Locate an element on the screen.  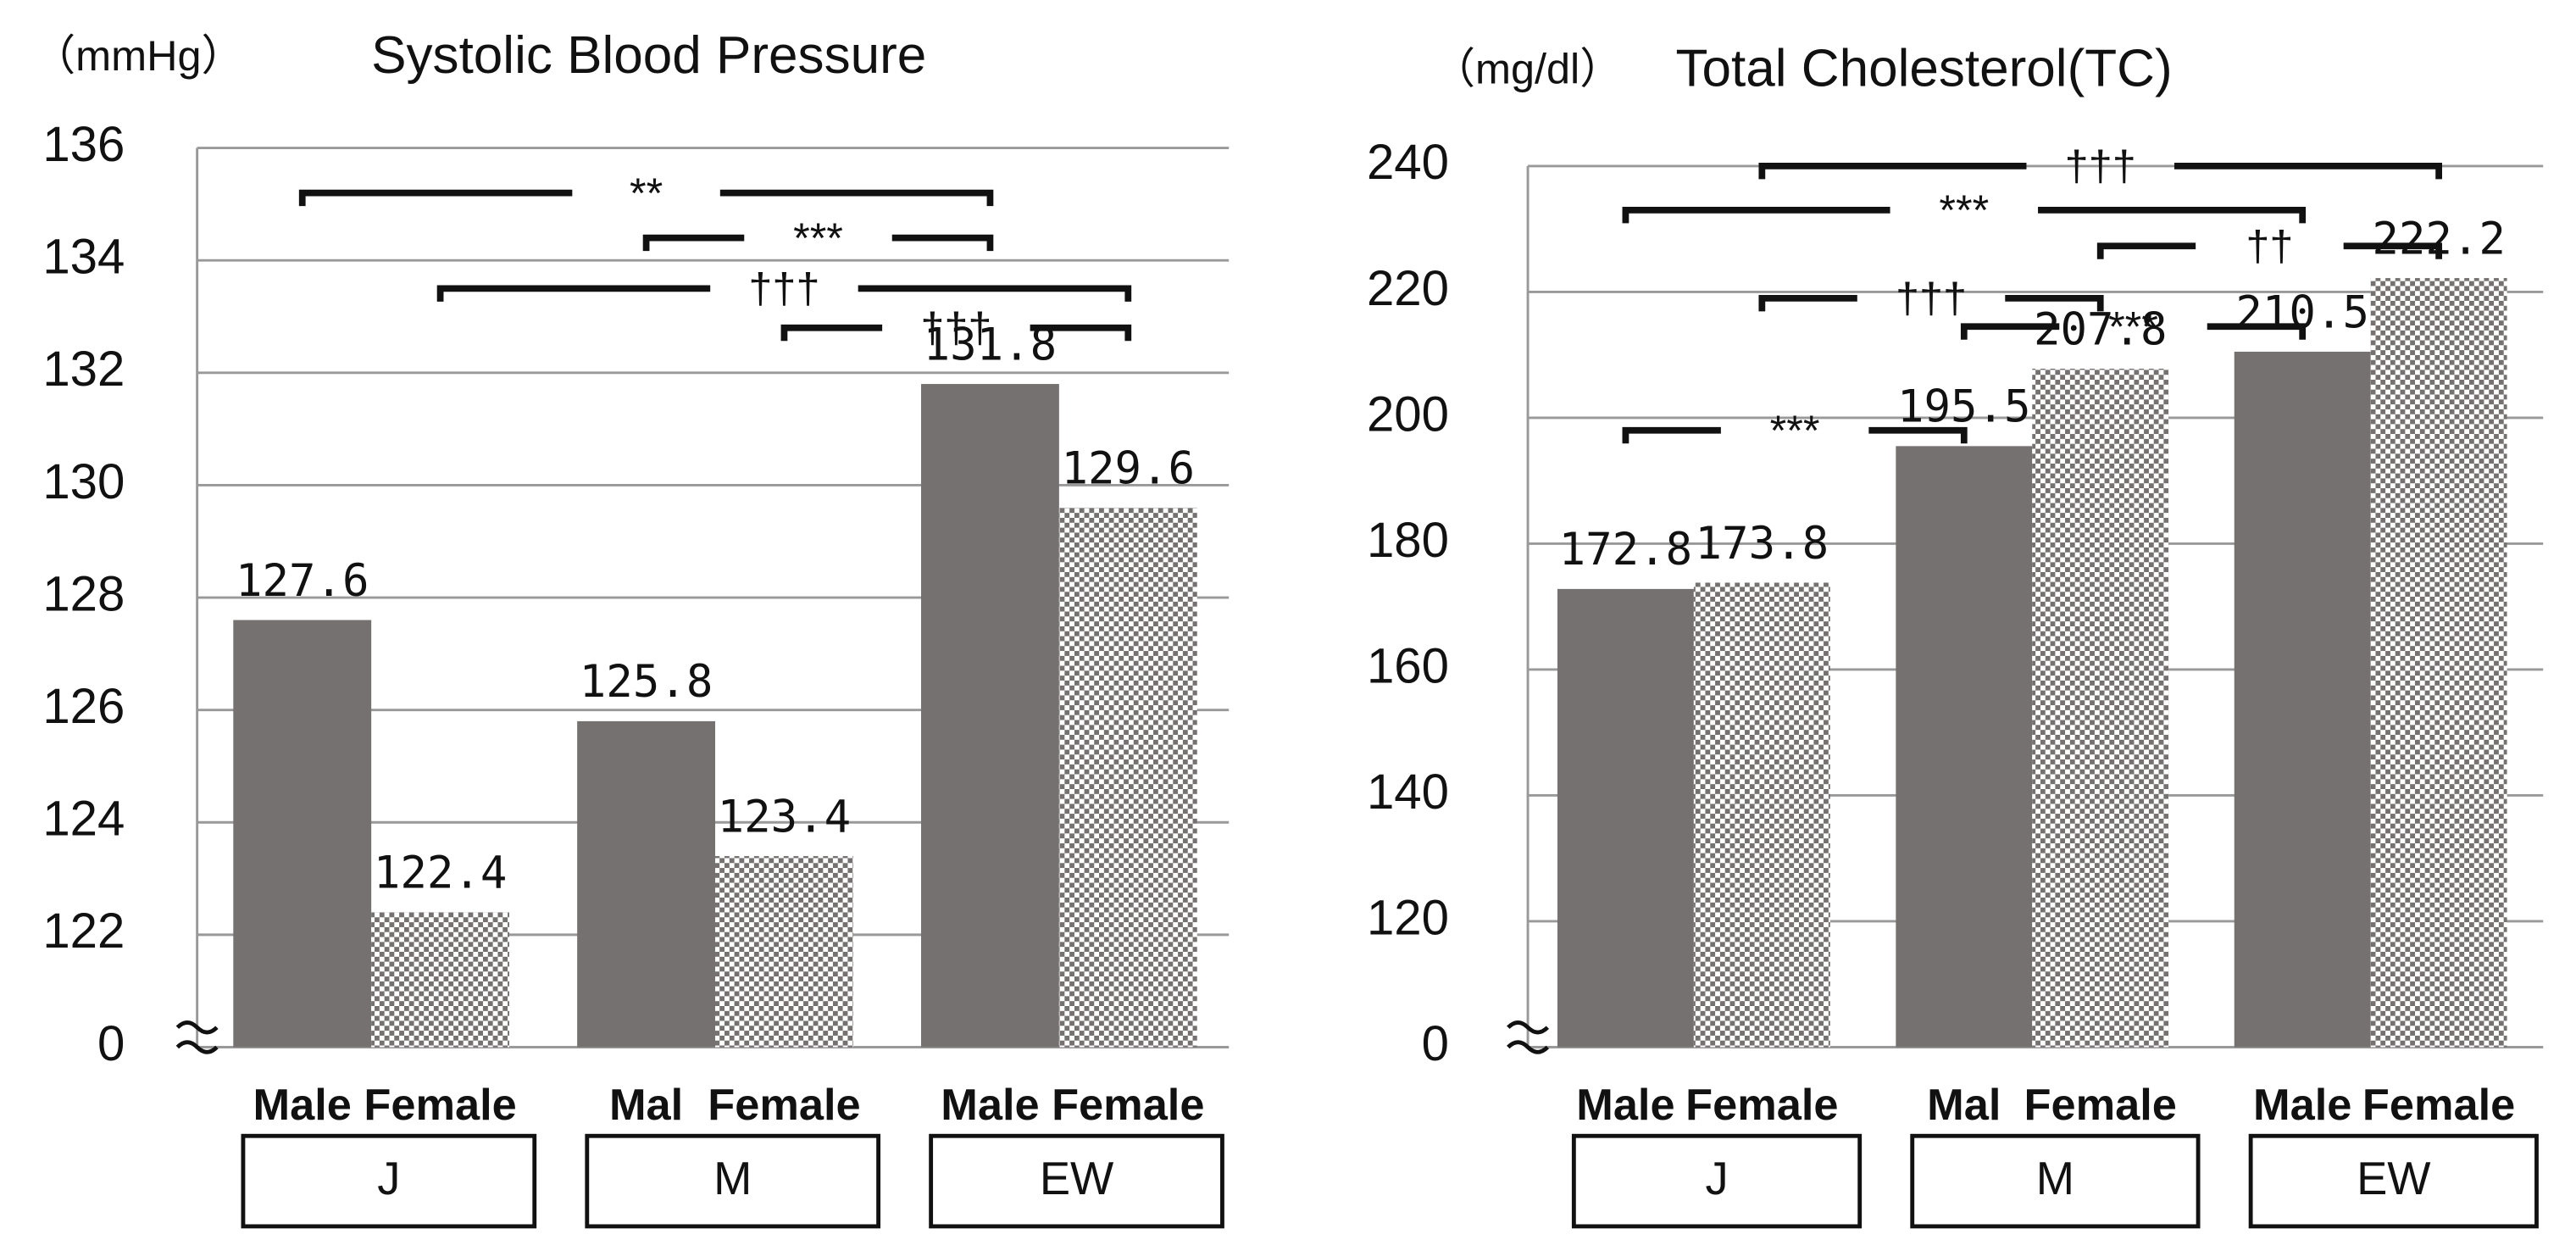
unit-label: （mg/dl） is located at coordinates (1528, 69).